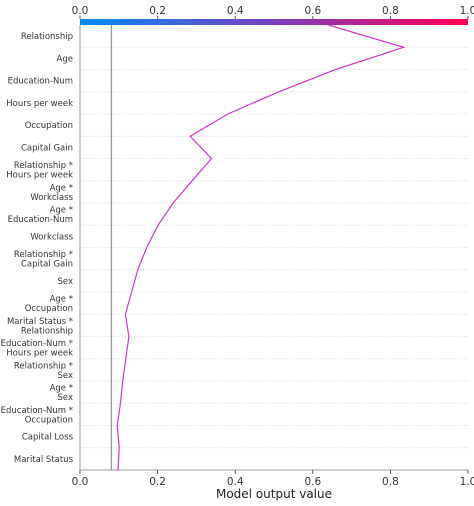 The width and height of the screenshot is (474, 506). What do you see at coordinates (61, 394) in the screenshot?
I see `feature-label: Age * Sex` at bounding box center [61, 394].